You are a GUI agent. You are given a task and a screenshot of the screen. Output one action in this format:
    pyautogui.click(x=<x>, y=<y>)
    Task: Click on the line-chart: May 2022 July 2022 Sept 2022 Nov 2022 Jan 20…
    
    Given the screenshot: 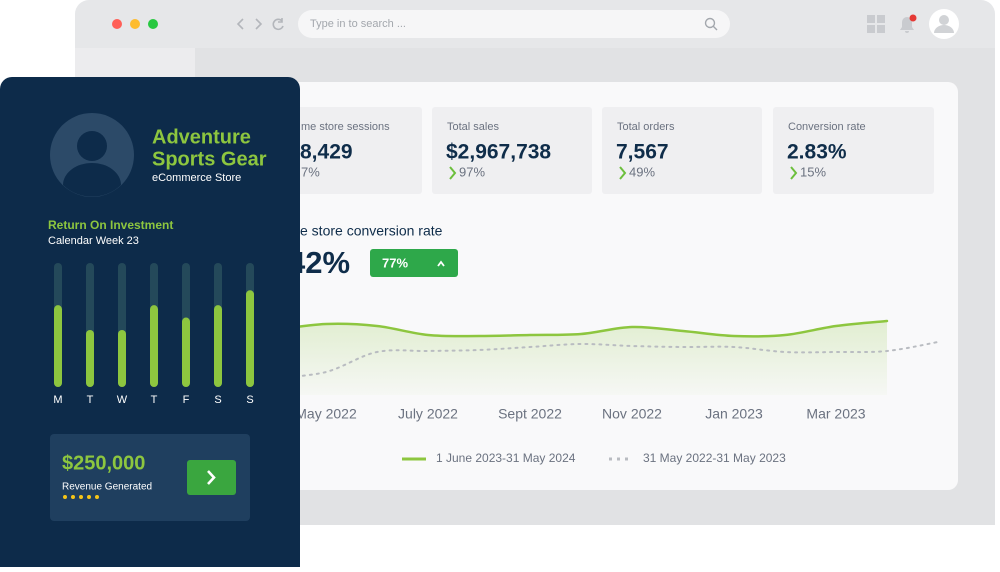 What is the action you would take?
    pyautogui.click(x=606, y=370)
    